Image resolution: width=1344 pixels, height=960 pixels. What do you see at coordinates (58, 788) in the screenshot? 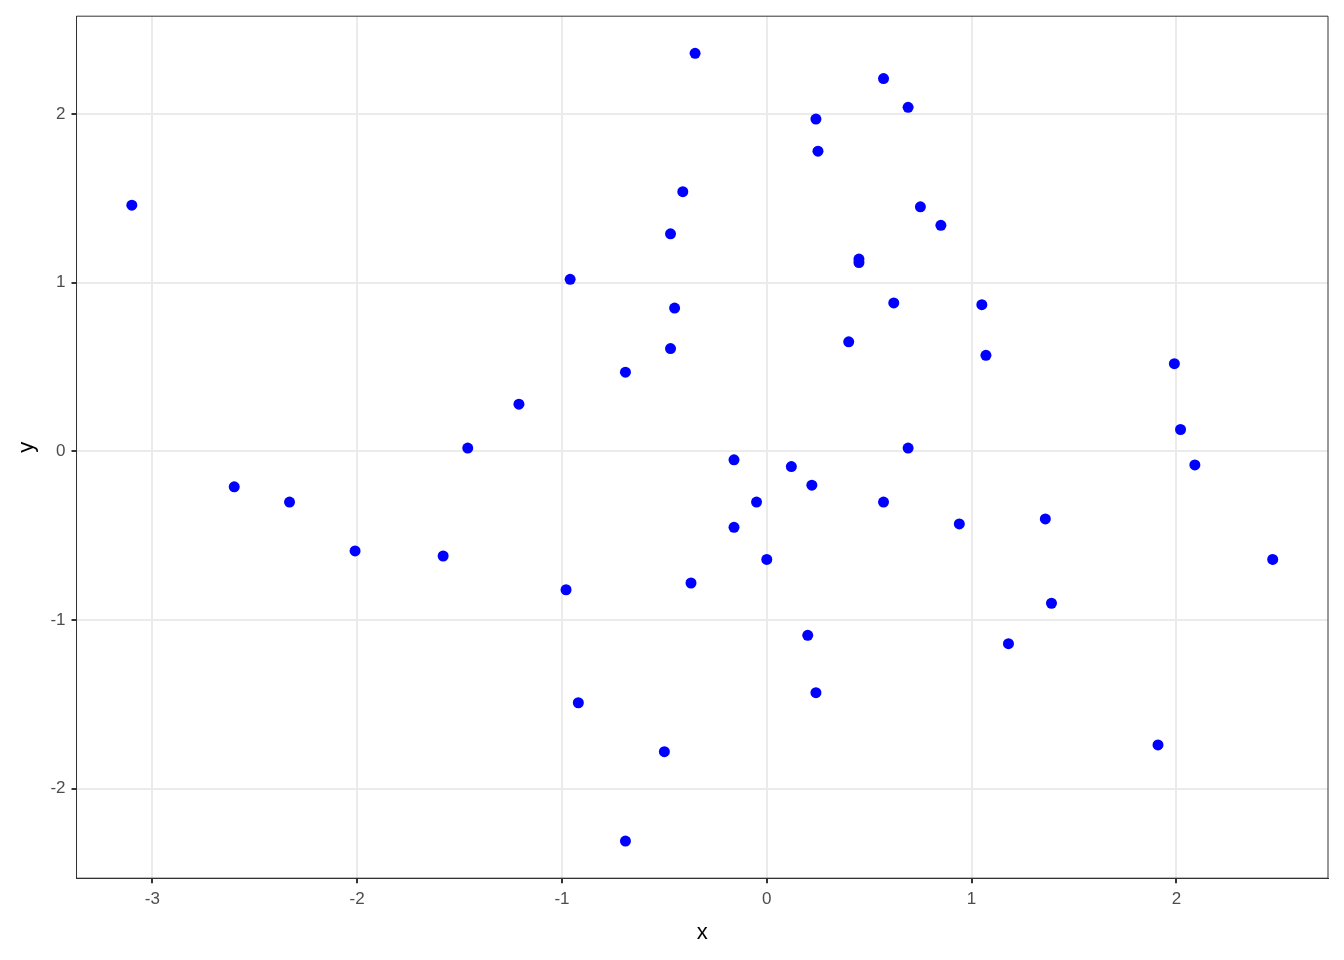
I see `y-tick-label: -2` at bounding box center [58, 788].